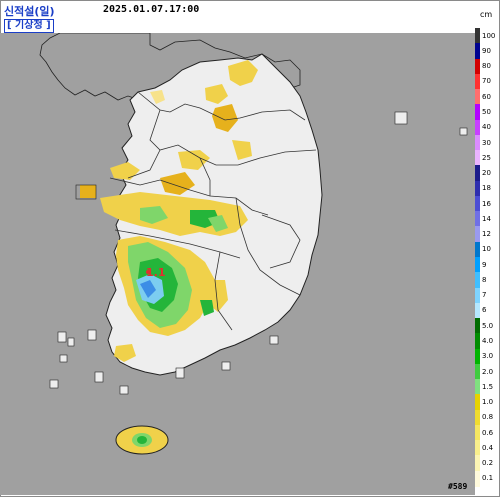 This screenshot has height=497, width=500. Describe the element at coordinates (486, 234) in the screenshot. I see `legend-label: 12` at that location.